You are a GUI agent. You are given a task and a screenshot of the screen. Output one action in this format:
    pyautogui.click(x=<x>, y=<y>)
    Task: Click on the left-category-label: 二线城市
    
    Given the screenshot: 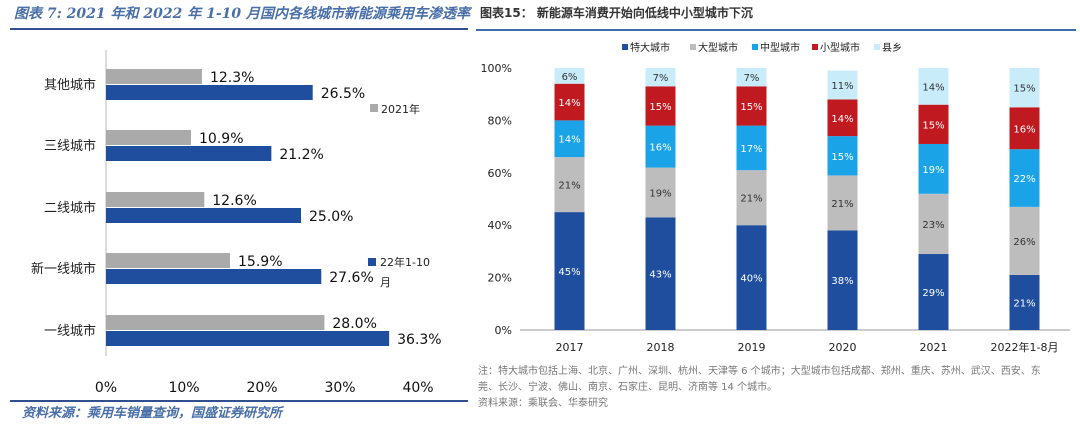 What is the action you would take?
    pyautogui.click(x=70, y=208)
    